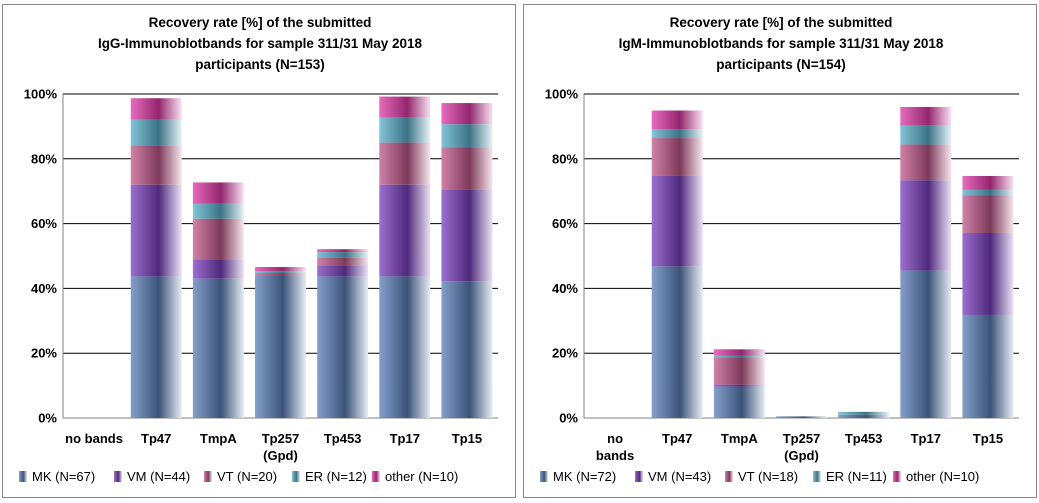  What do you see at coordinates (94, 438) in the screenshot?
I see `x-category-label: no bands` at bounding box center [94, 438].